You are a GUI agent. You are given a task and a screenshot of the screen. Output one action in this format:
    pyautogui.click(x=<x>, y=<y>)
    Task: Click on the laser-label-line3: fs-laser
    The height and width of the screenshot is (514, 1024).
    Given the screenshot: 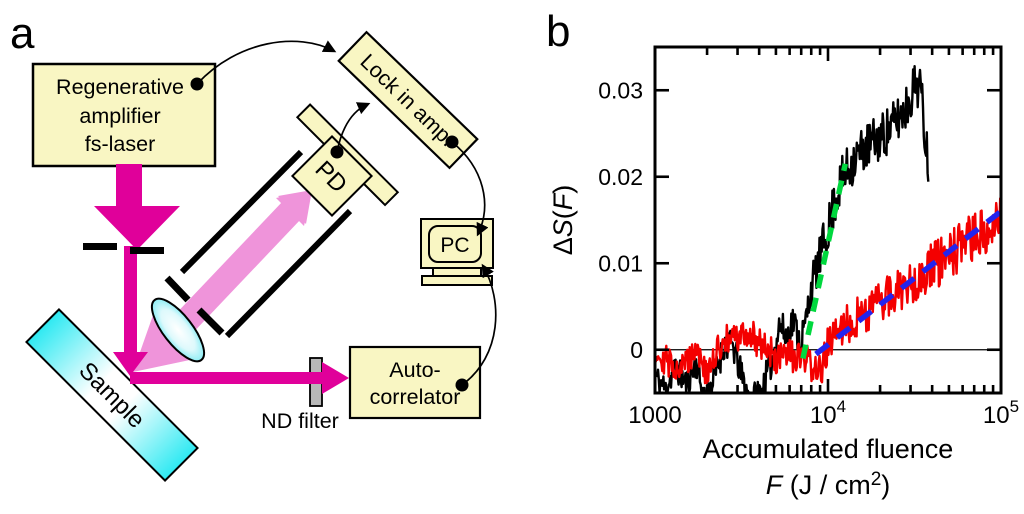 What is the action you would take?
    pyautogui.click(x=120, y=144)
    